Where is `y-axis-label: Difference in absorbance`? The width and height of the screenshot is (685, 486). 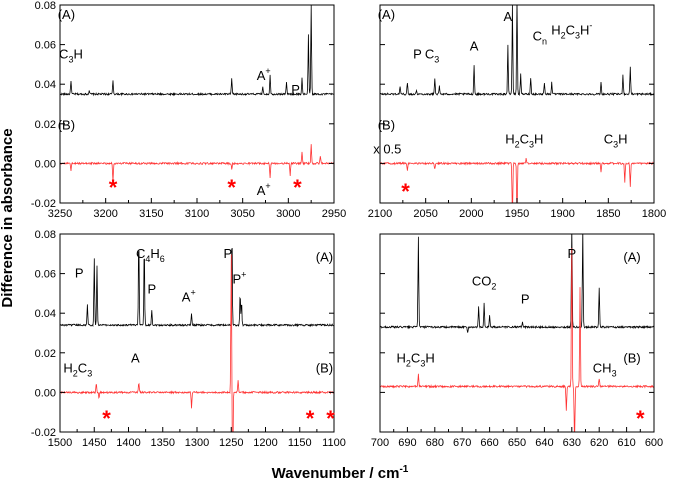
y-axis-label: Difference in absorbance is located at coordinates (8, 217).